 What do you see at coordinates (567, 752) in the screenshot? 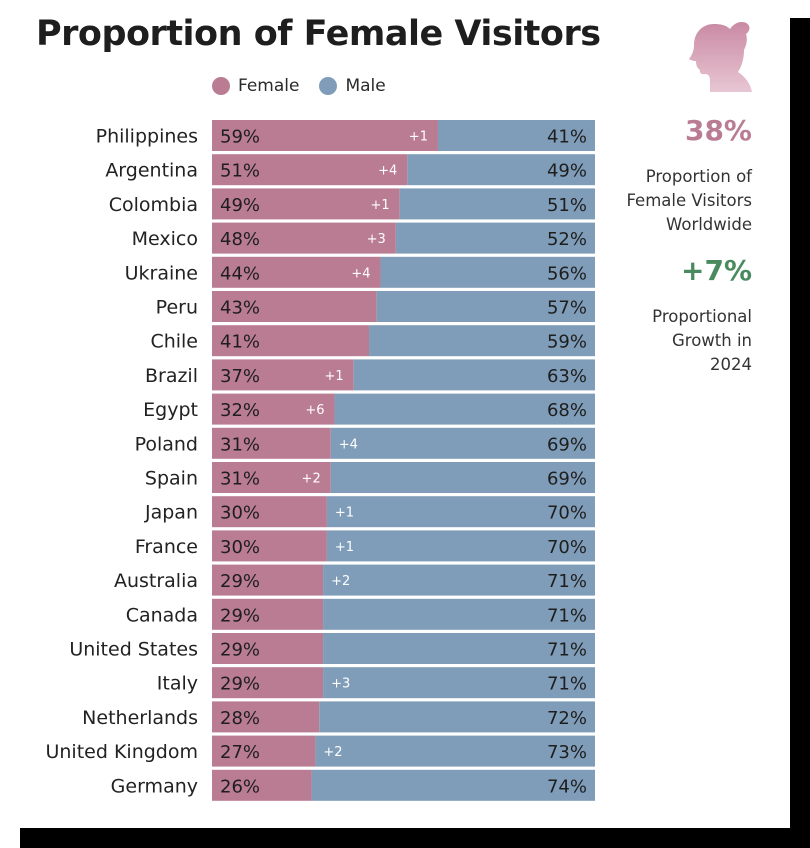
I see `value-label-male-united-kingdom: 73%` at bounding box center [567, 752].